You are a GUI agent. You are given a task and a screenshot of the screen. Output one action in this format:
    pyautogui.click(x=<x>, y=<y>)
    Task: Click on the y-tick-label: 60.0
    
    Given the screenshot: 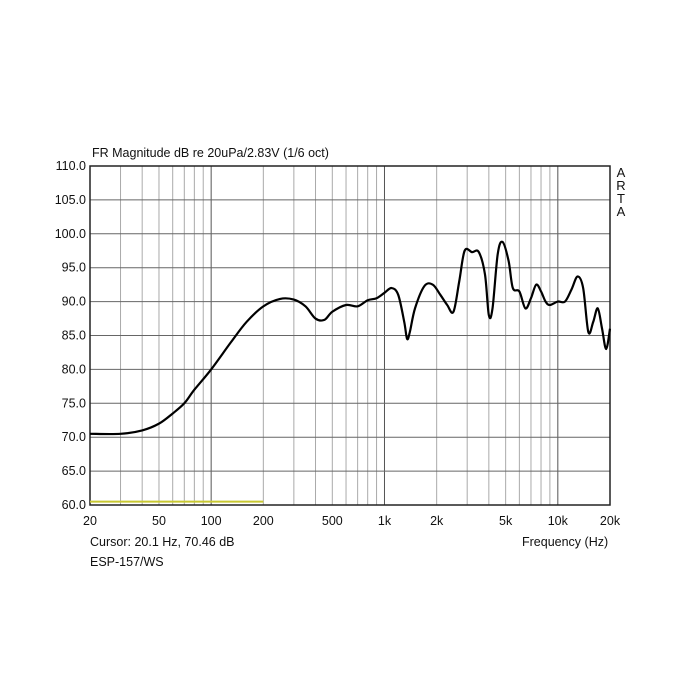 What is the action you would take?
    pyautogui.click(x=74, y=505)
    